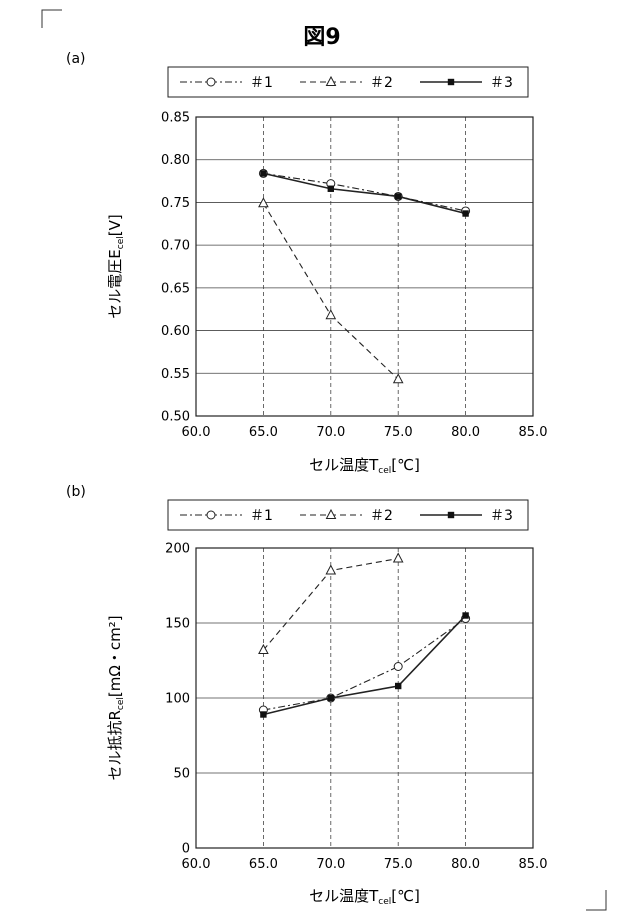  I want to click on y-tick-label: 100, so click(177, 699).